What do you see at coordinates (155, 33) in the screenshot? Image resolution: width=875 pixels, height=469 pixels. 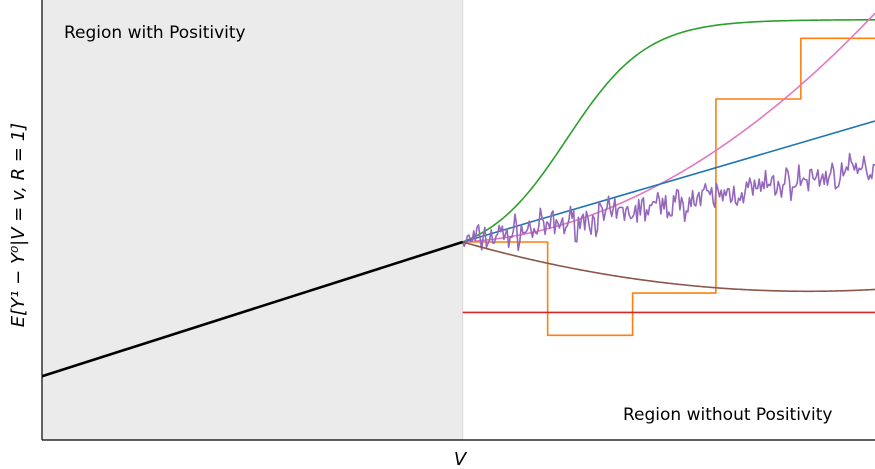 I see `positivity-region-label: Region with Positivity` at bounding box center [155, 33].